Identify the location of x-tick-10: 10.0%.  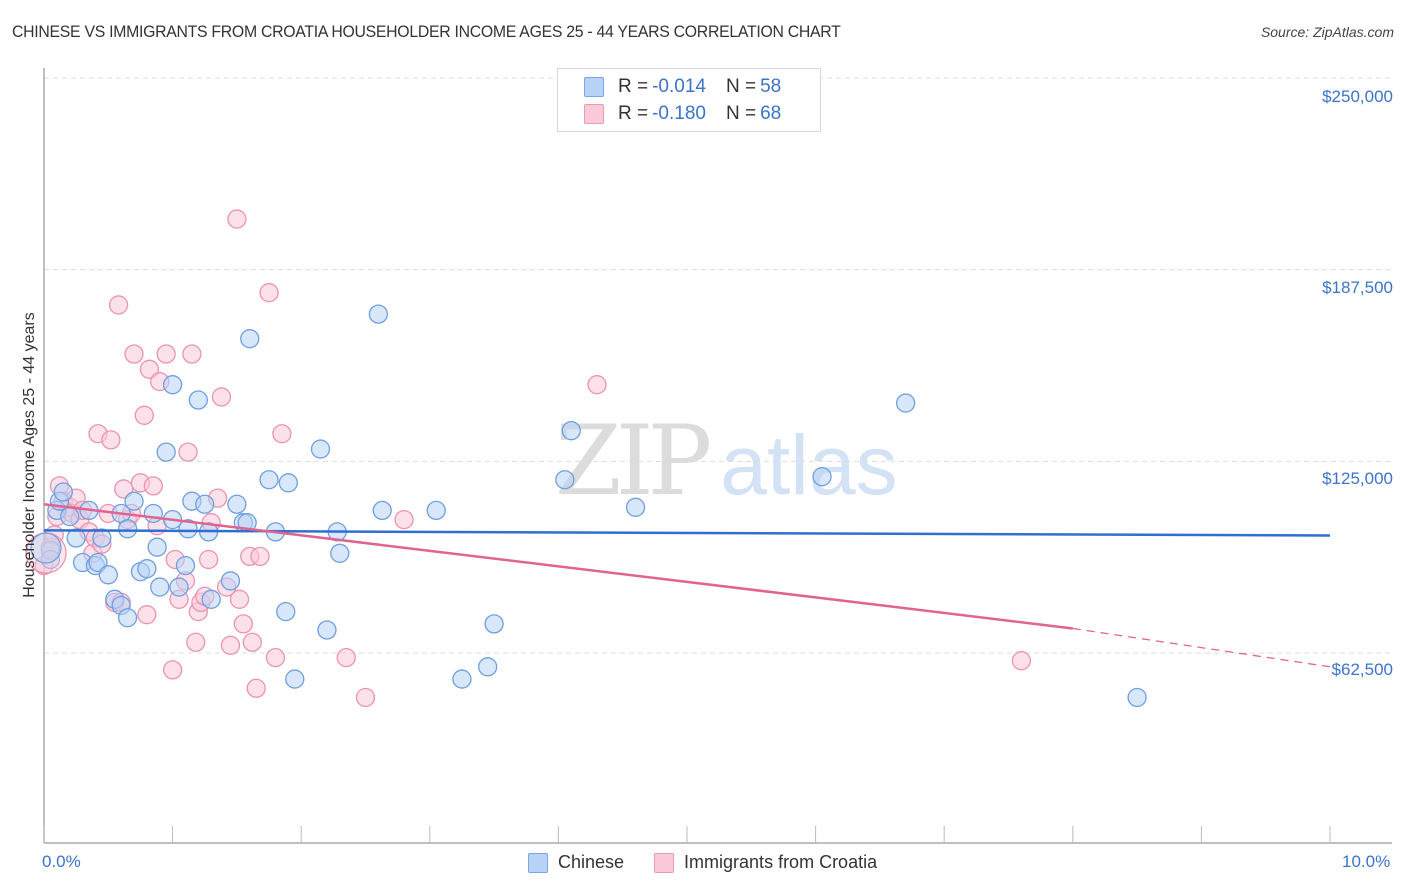
(1366, 861).